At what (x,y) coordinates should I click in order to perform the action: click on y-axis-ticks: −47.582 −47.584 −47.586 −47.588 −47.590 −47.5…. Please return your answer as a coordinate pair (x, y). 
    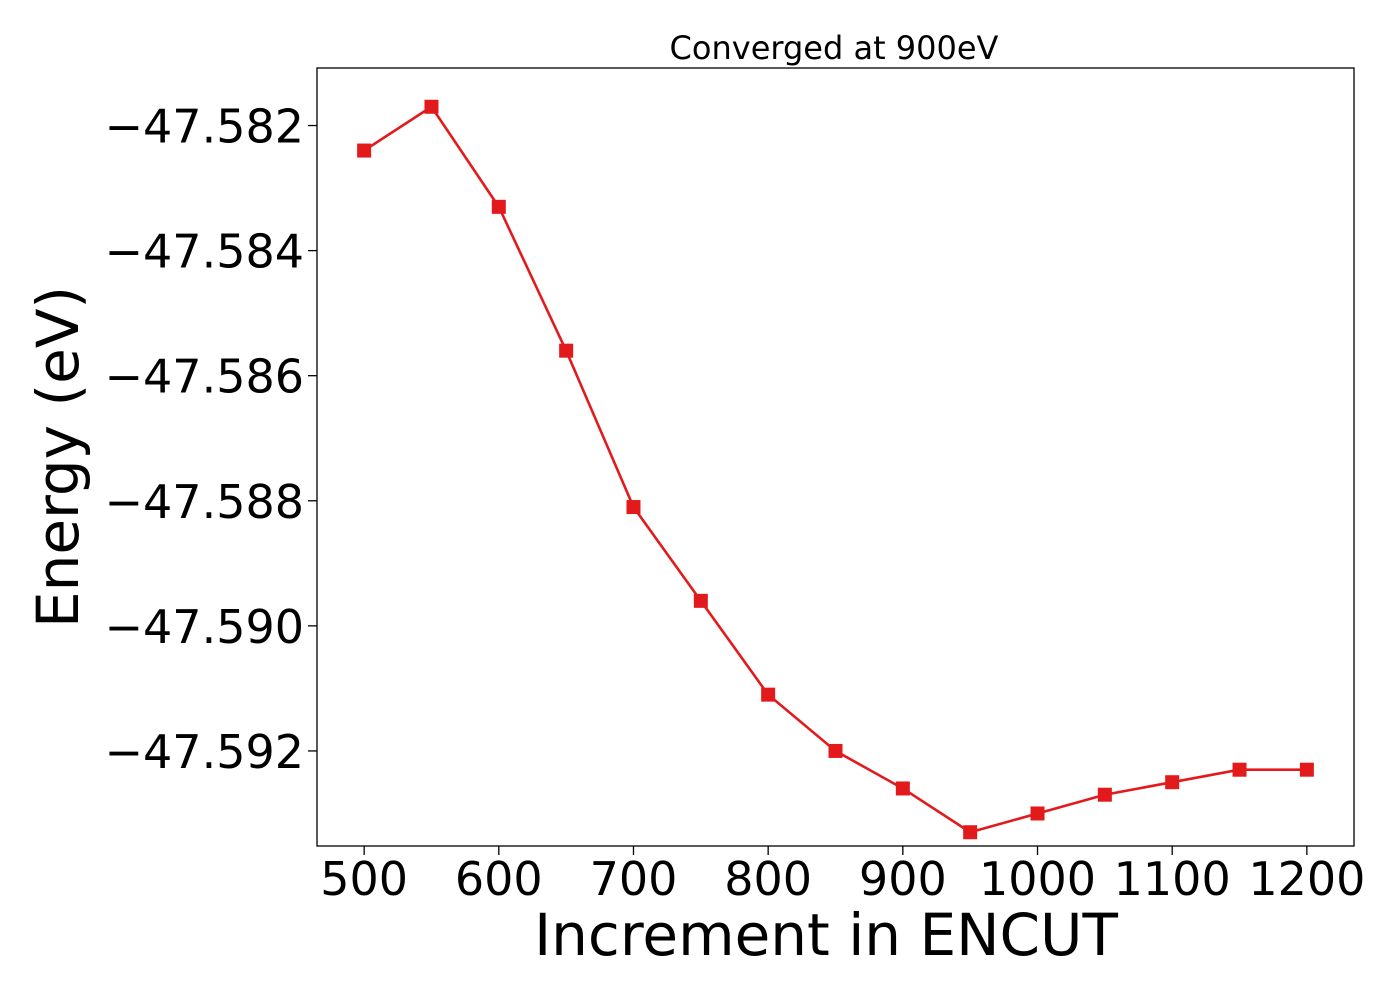
    Looking at the image, I should click on (211, 439).